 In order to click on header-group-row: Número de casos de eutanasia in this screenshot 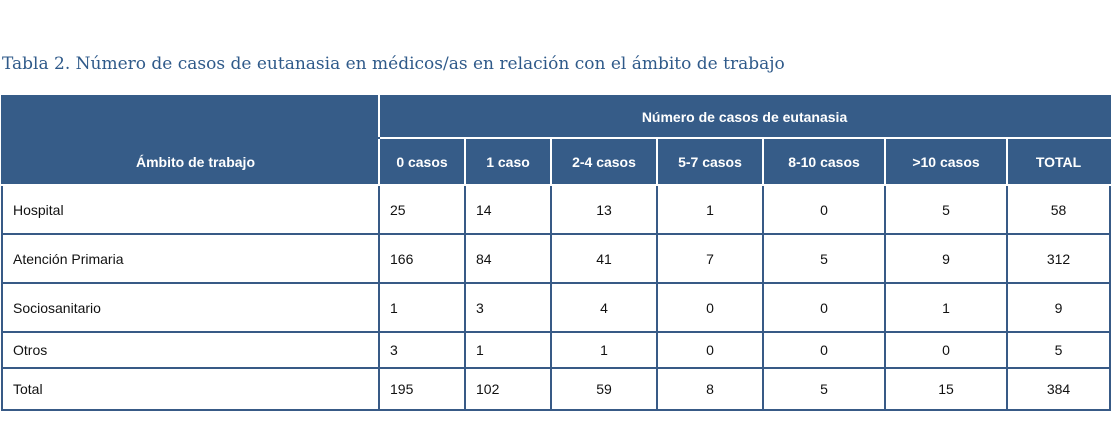, I will do `click(556, 117)`.